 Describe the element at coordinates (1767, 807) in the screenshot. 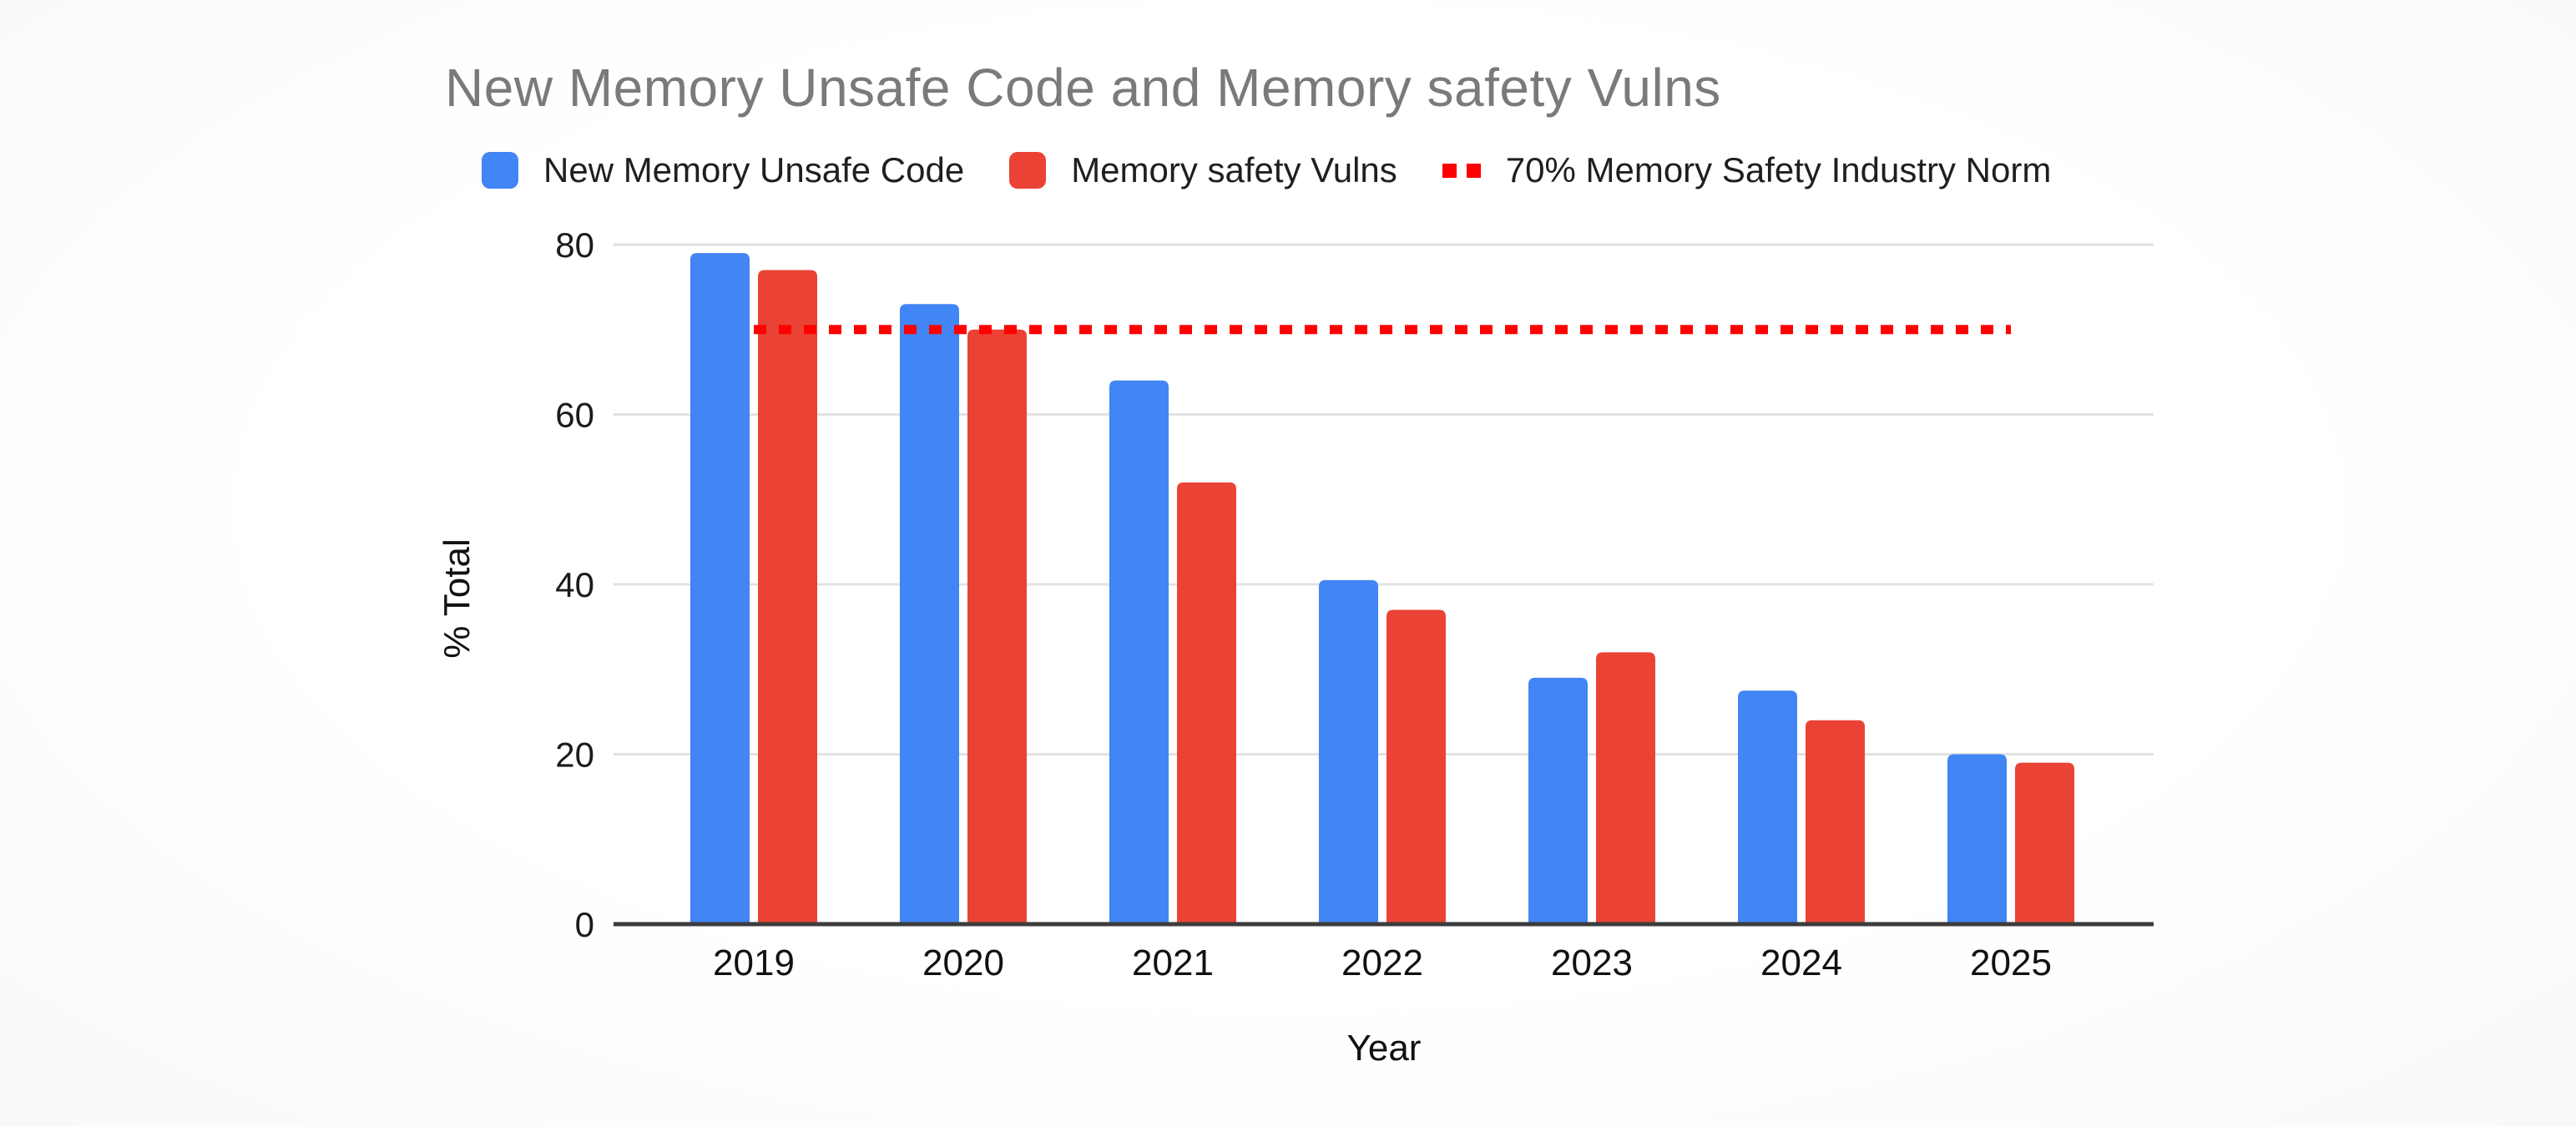

I see `bar-new-memory-unsafe-code-2024` at that location.